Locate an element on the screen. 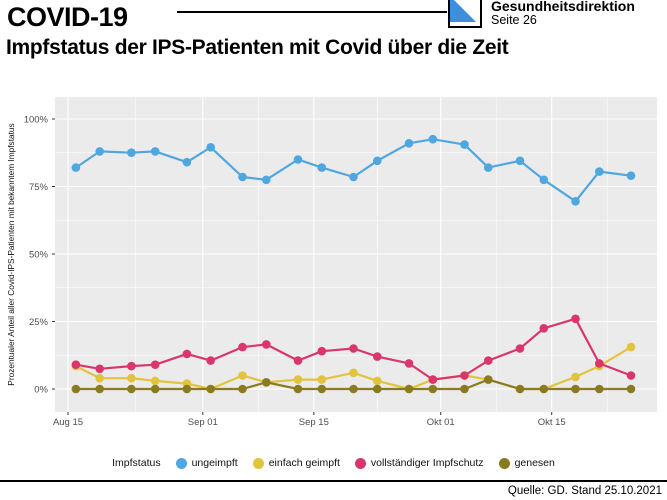  zuerich-logo is located at coordinates (465, 14).